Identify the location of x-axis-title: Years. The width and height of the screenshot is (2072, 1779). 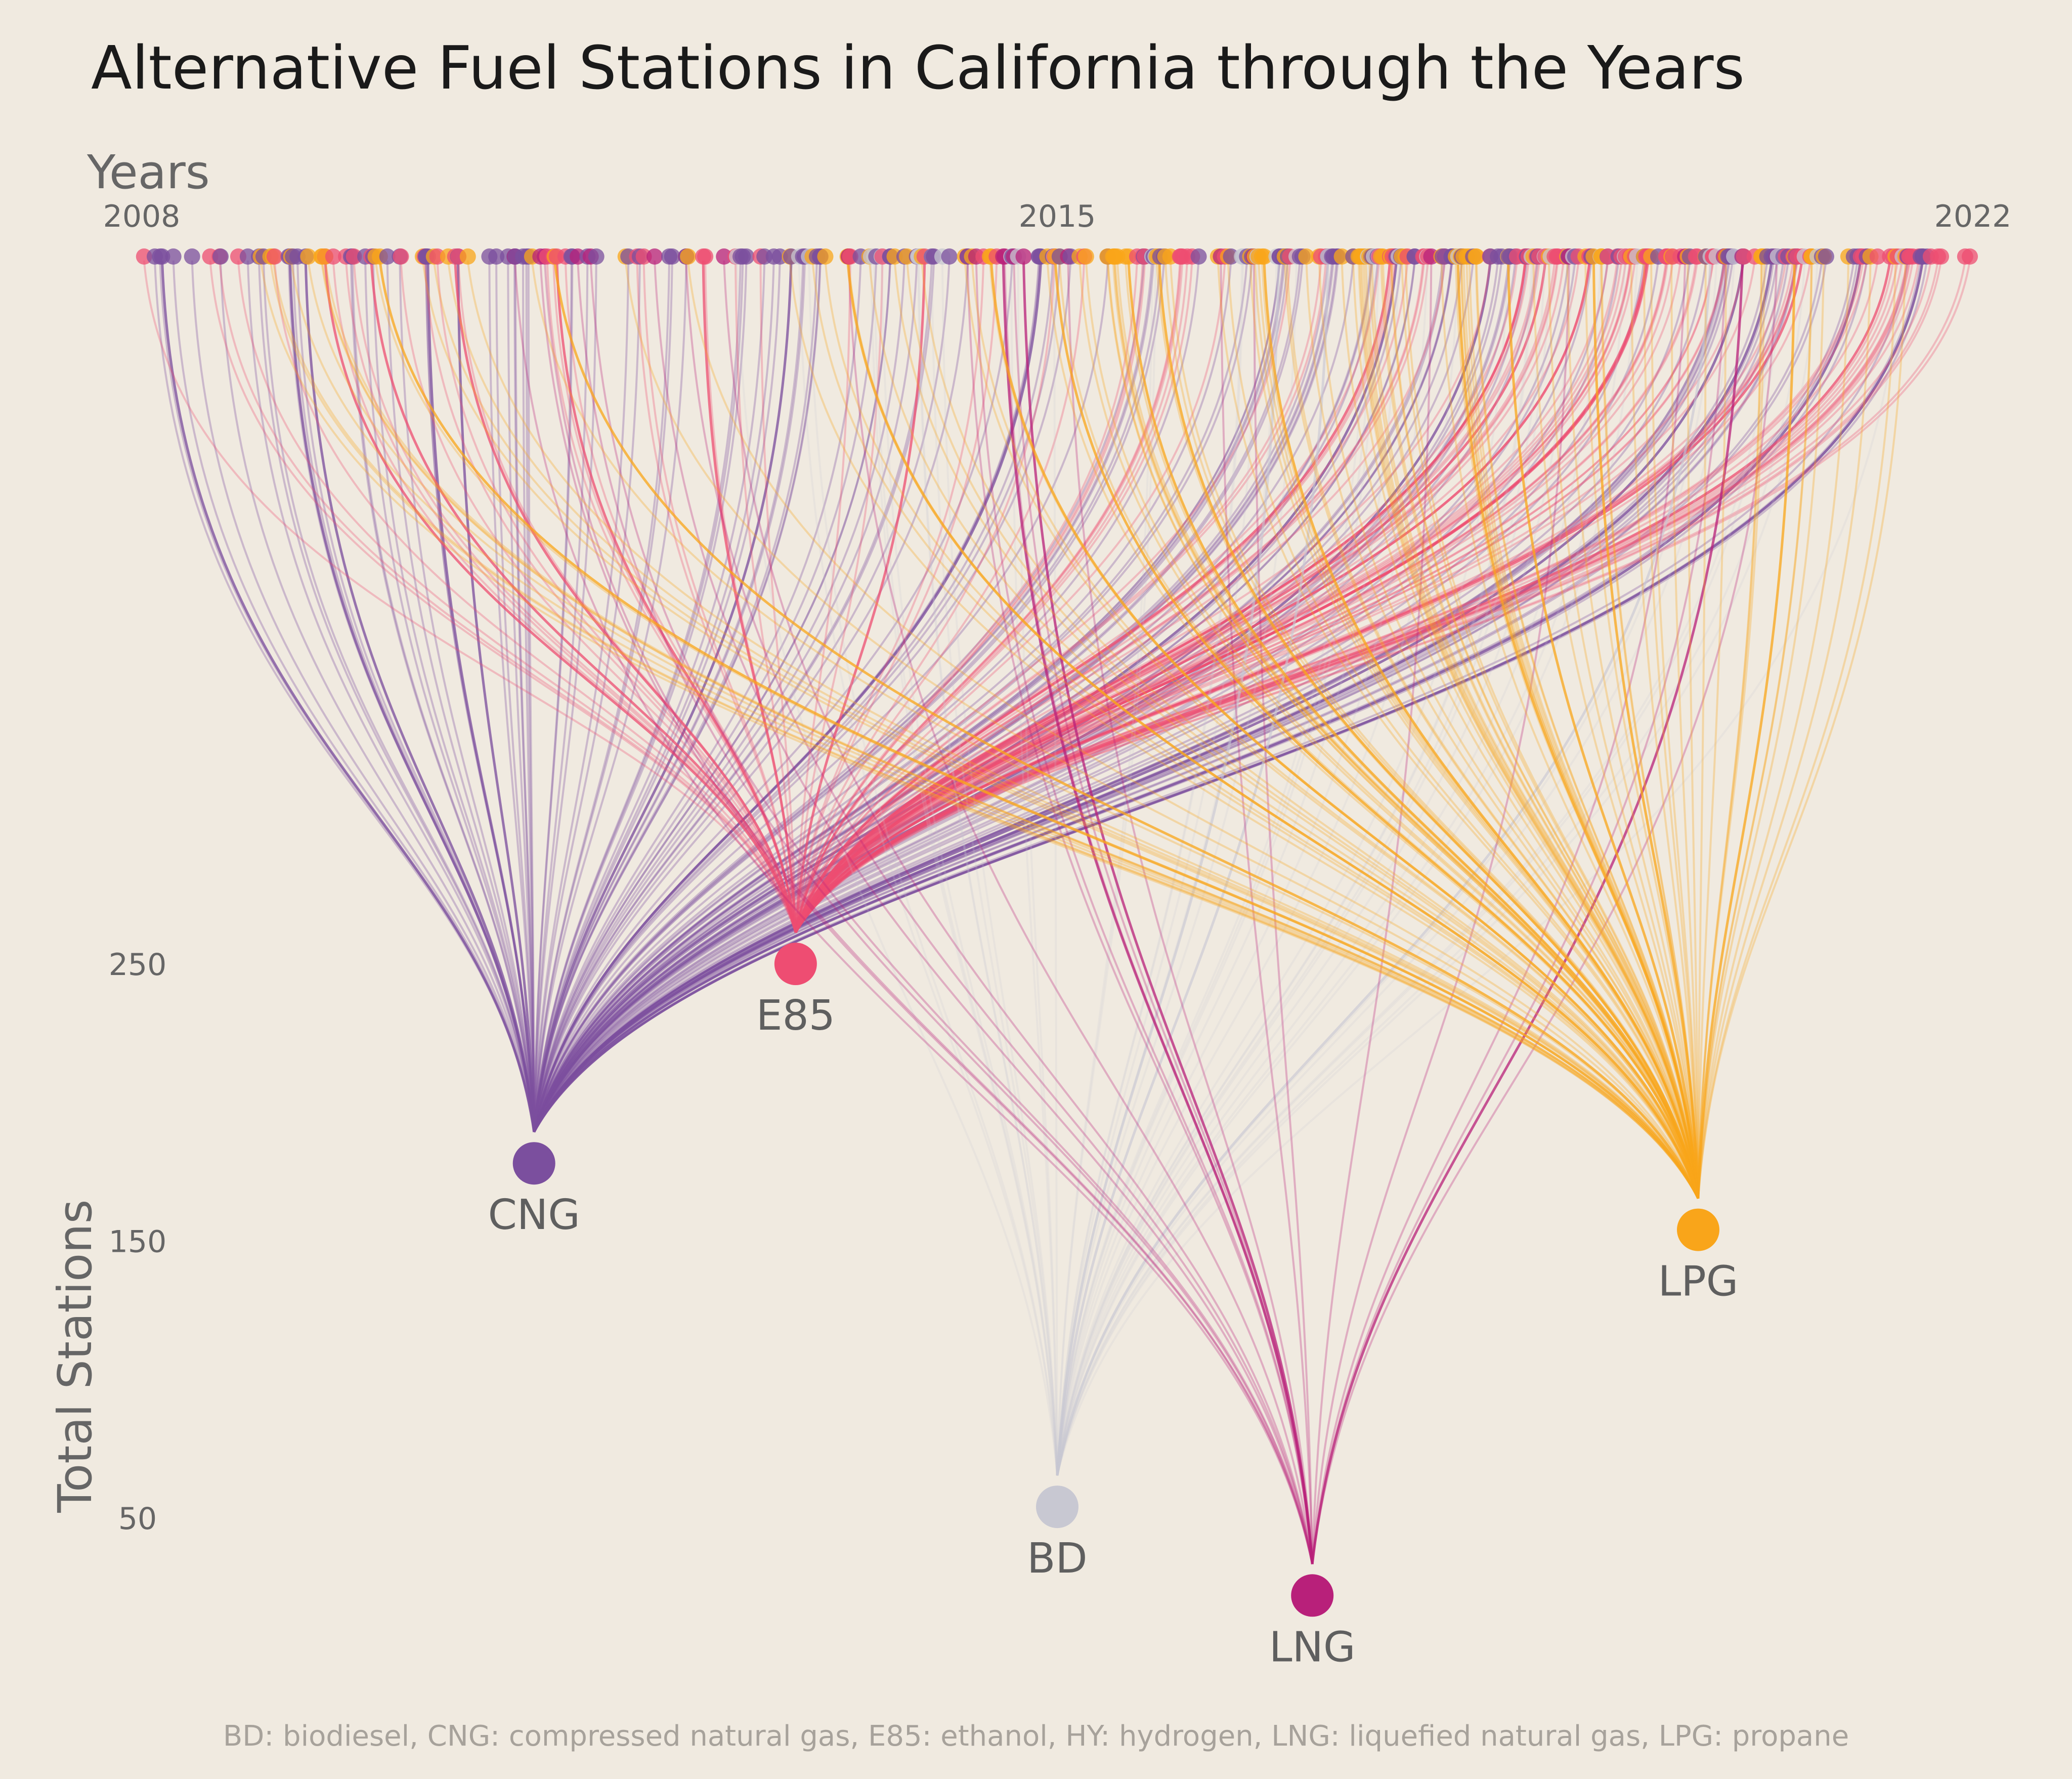
(148, 172).